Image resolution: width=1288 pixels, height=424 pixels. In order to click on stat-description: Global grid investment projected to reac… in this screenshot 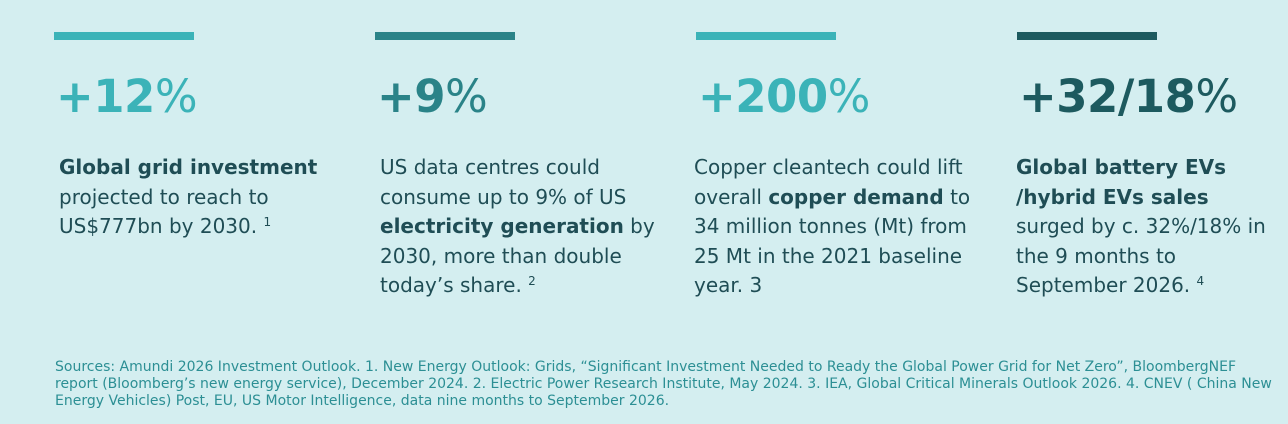, I will do `click(188, 196)`.